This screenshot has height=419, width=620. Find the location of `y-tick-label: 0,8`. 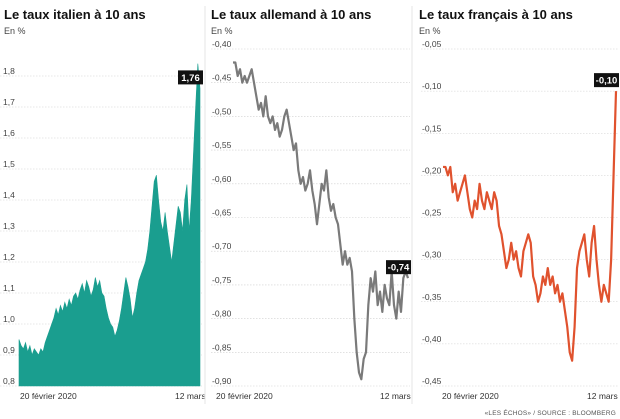

y-tick-label: 0,8 is located at coordinates (9, 381).